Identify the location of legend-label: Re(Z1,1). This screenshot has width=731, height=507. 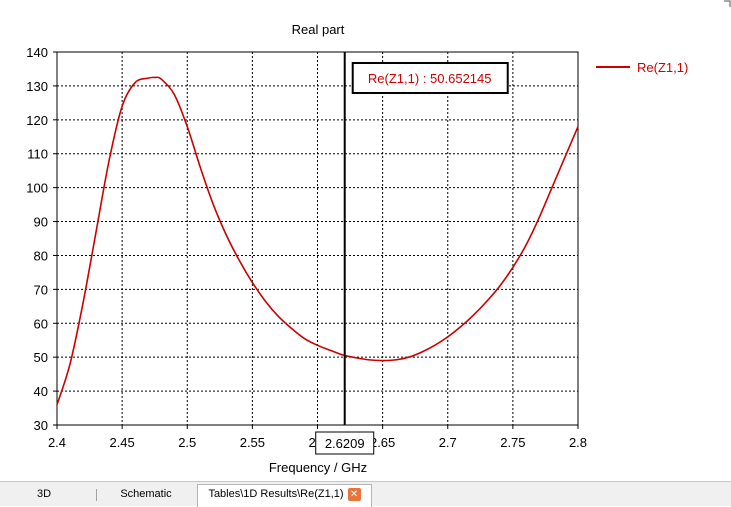
(662, 67).